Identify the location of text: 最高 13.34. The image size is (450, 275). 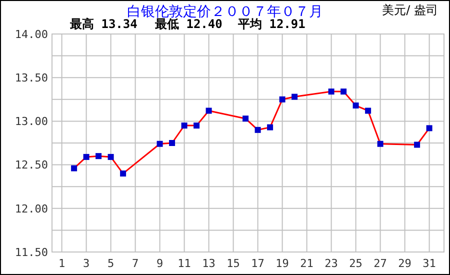
(103, 24).